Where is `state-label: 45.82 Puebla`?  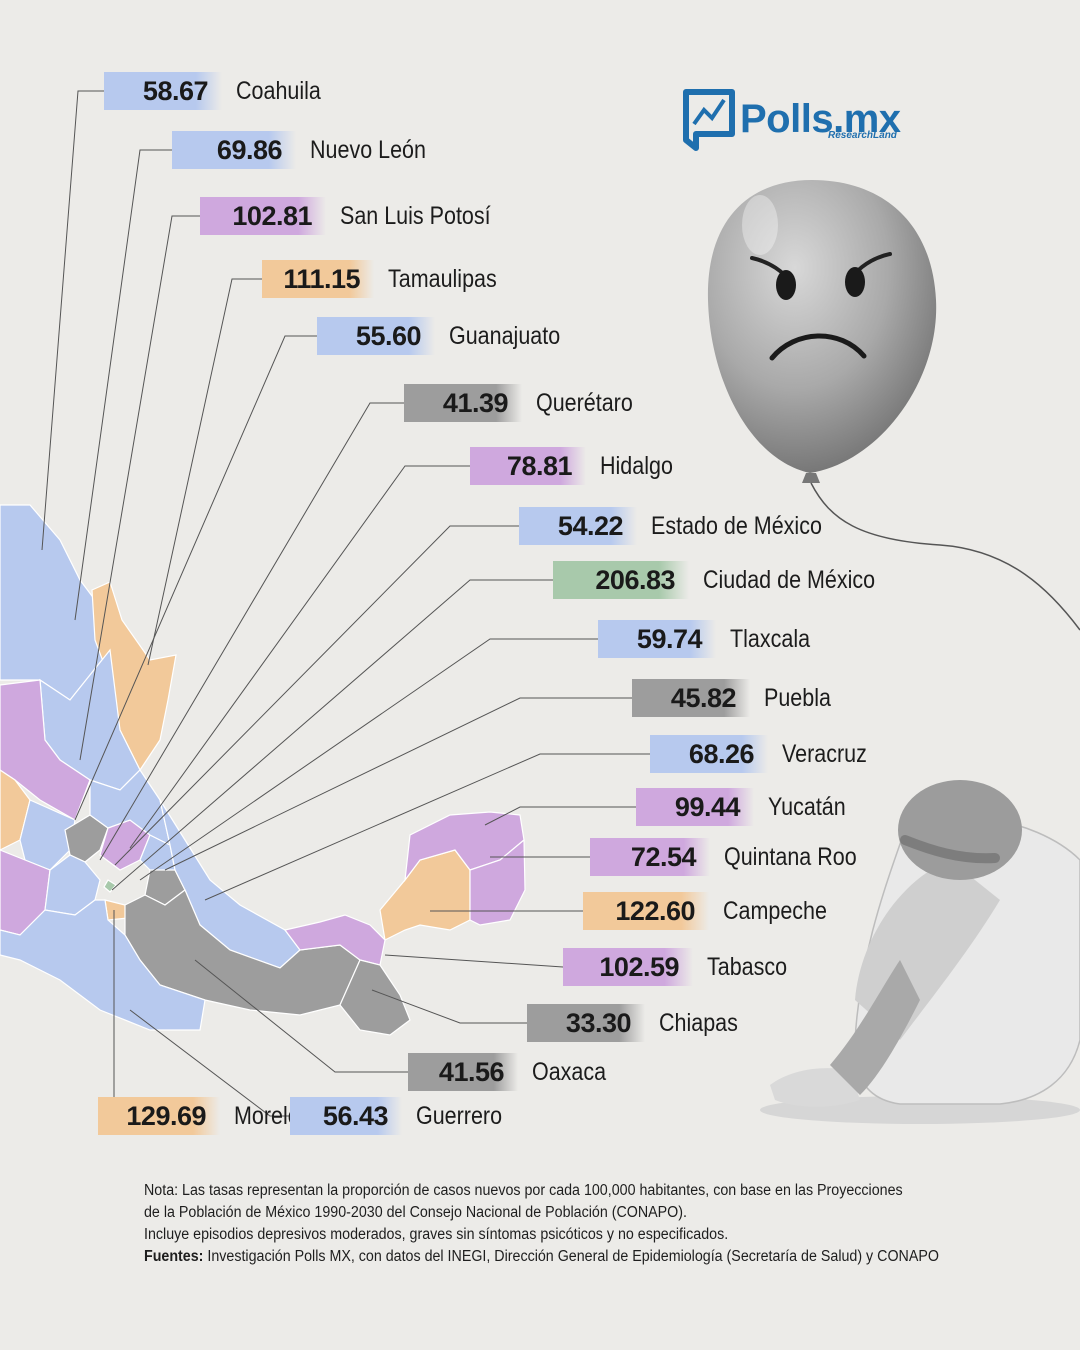 state-label: 45.82 Puebla is located at coordinates (737, 698).